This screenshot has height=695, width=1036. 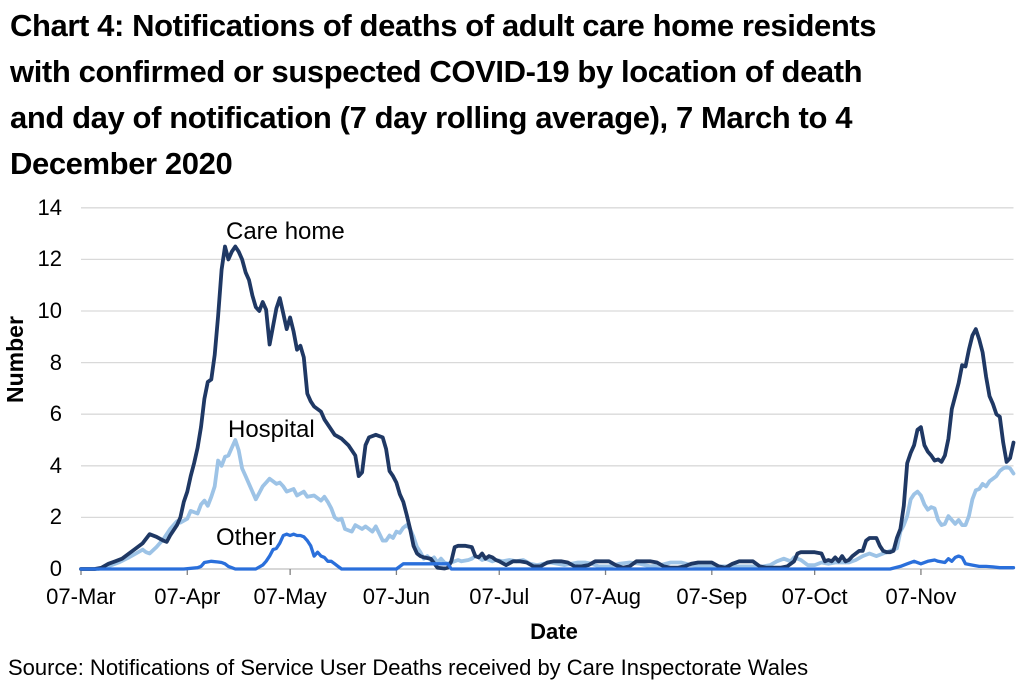 I want to click on series-label-other: Other, so click(x=246, y=537).